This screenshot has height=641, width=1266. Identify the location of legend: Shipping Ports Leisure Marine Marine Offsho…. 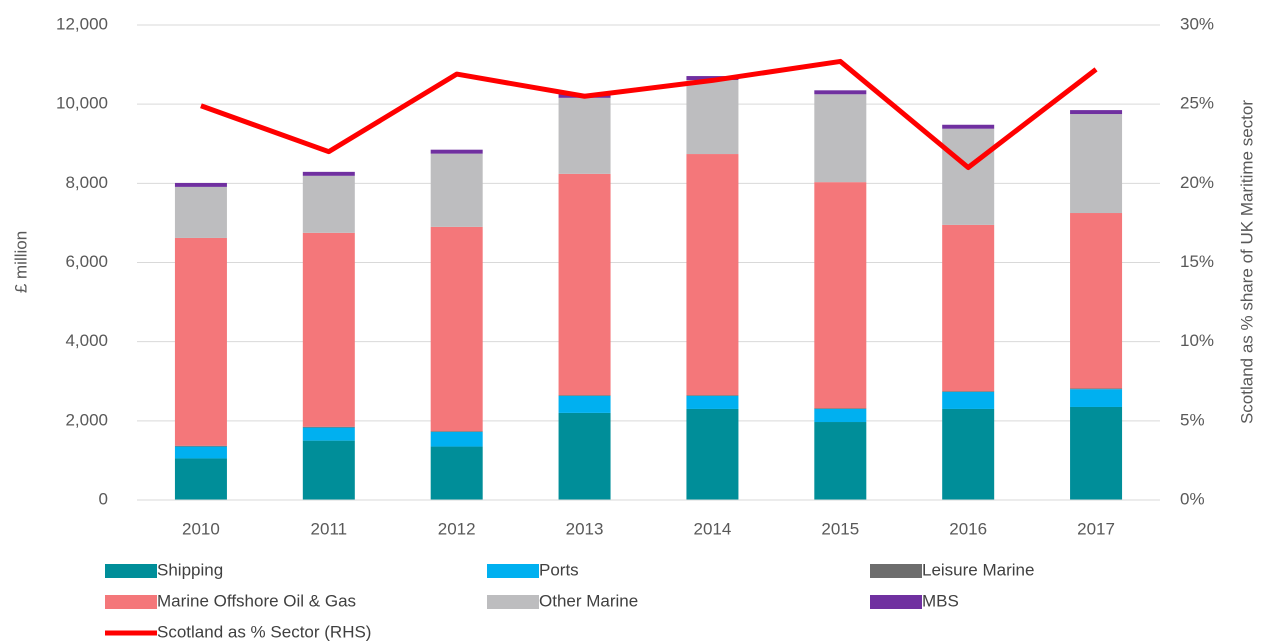
(569, 600).